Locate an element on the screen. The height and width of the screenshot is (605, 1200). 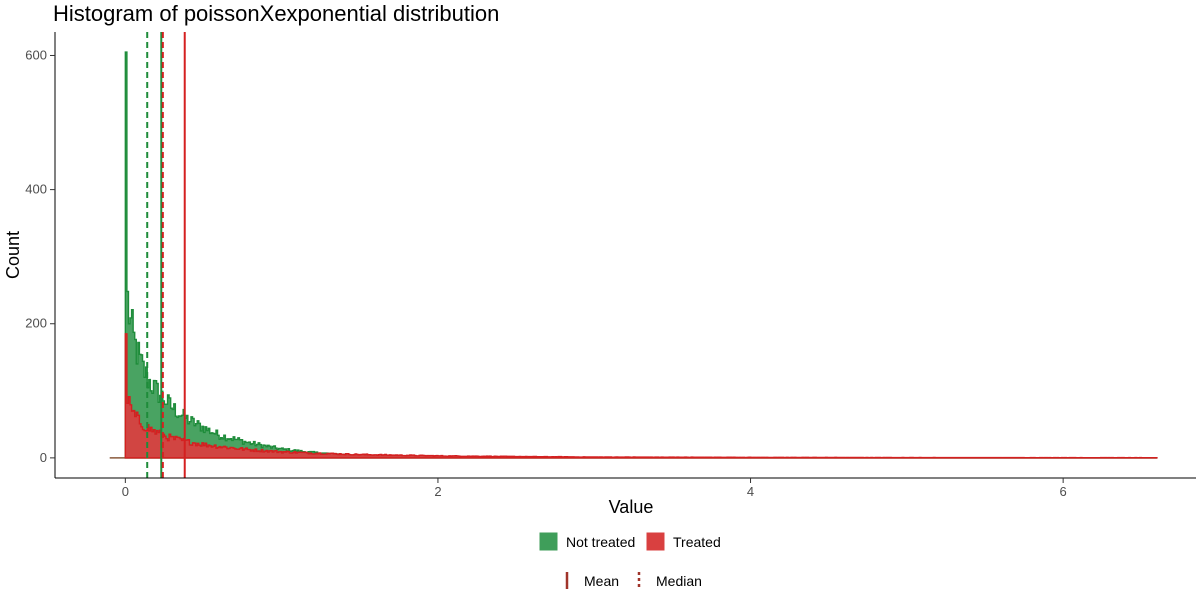
x-tick-label: 2 is located at coordinates (437, 491).